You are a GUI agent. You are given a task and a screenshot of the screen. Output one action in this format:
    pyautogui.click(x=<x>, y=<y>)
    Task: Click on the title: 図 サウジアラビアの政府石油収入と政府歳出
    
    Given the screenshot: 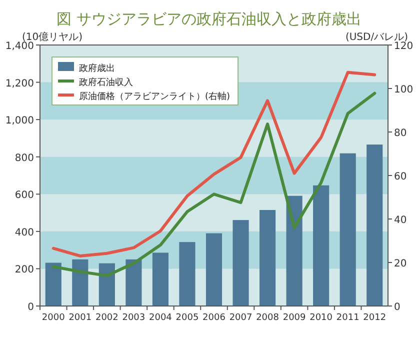 What is the action you would take?
    pyautogui.click(x=209, y=19)
    